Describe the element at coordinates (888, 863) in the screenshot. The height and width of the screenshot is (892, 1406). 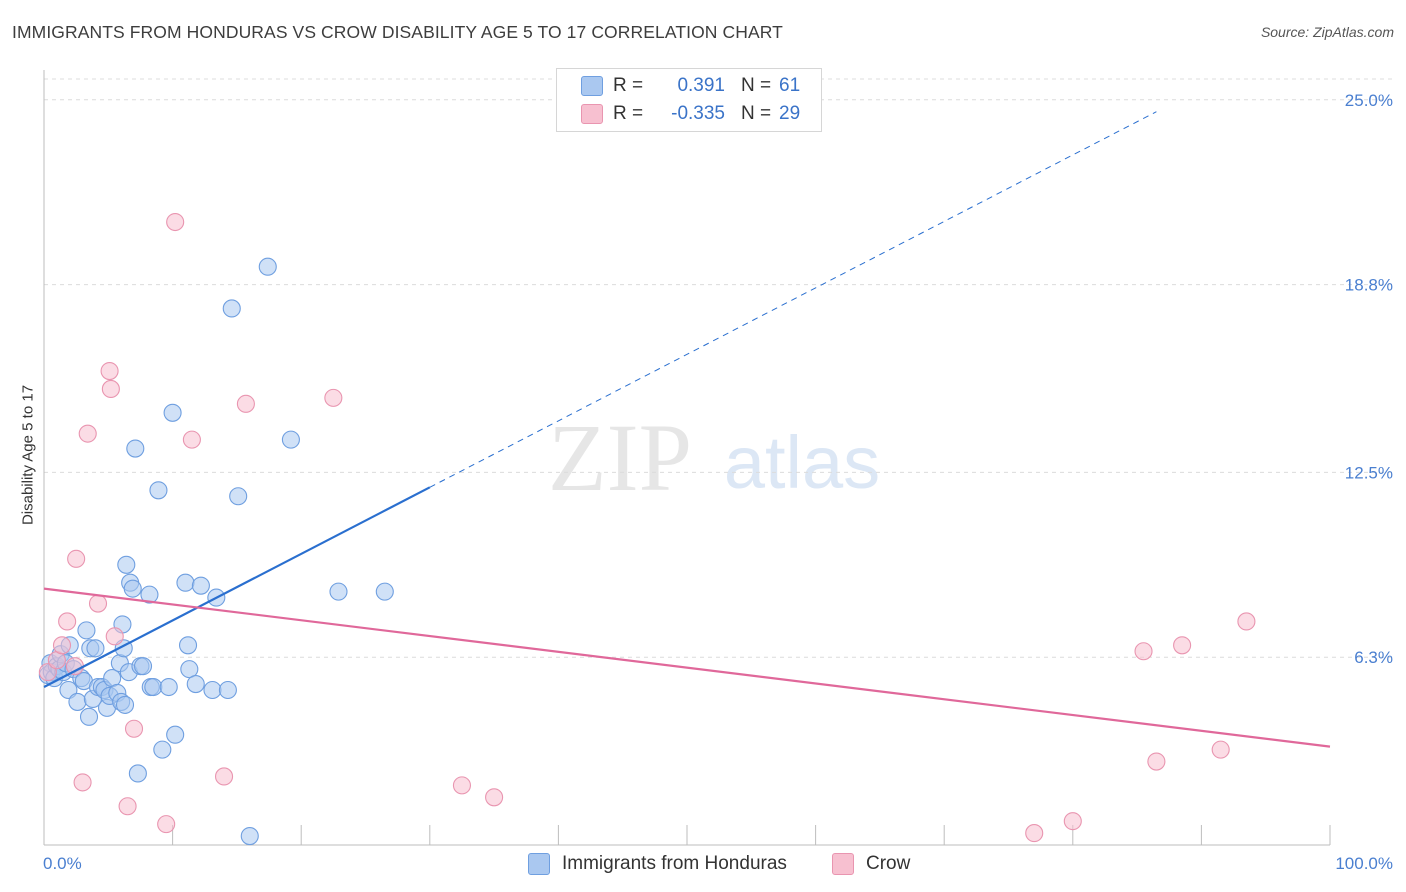
I see `legend-label-crow: Crow` at that location.